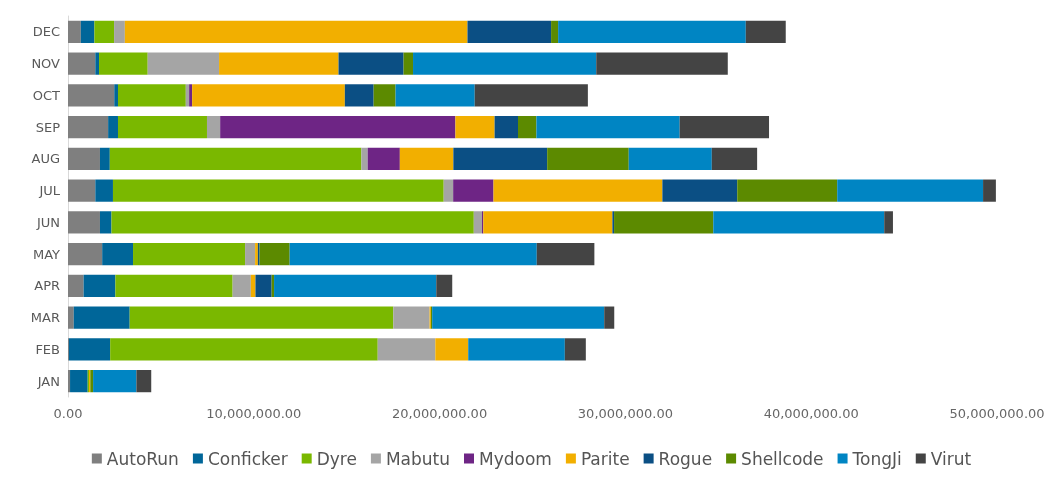 This screenshot has height=480, width=1063. Describe the element at coordinates (254, 413) in the screenshot. I see `x-tick-label: 10,000,000.00` at that location.